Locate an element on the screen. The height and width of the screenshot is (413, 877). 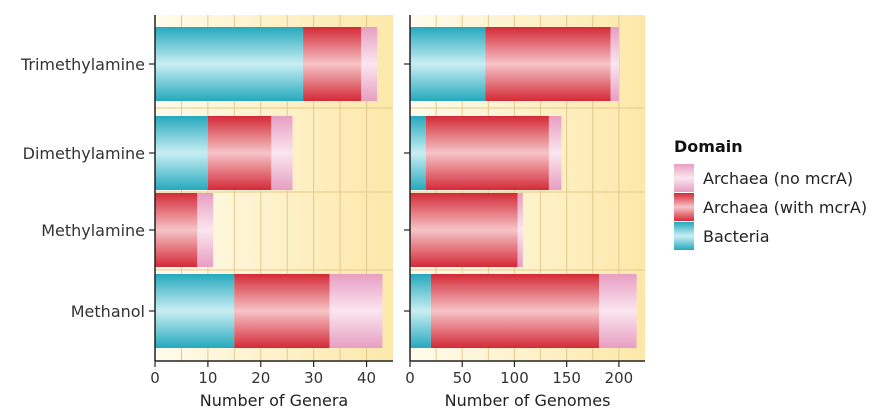
x-tick-label: 20 is located at coordinates (260, 378).